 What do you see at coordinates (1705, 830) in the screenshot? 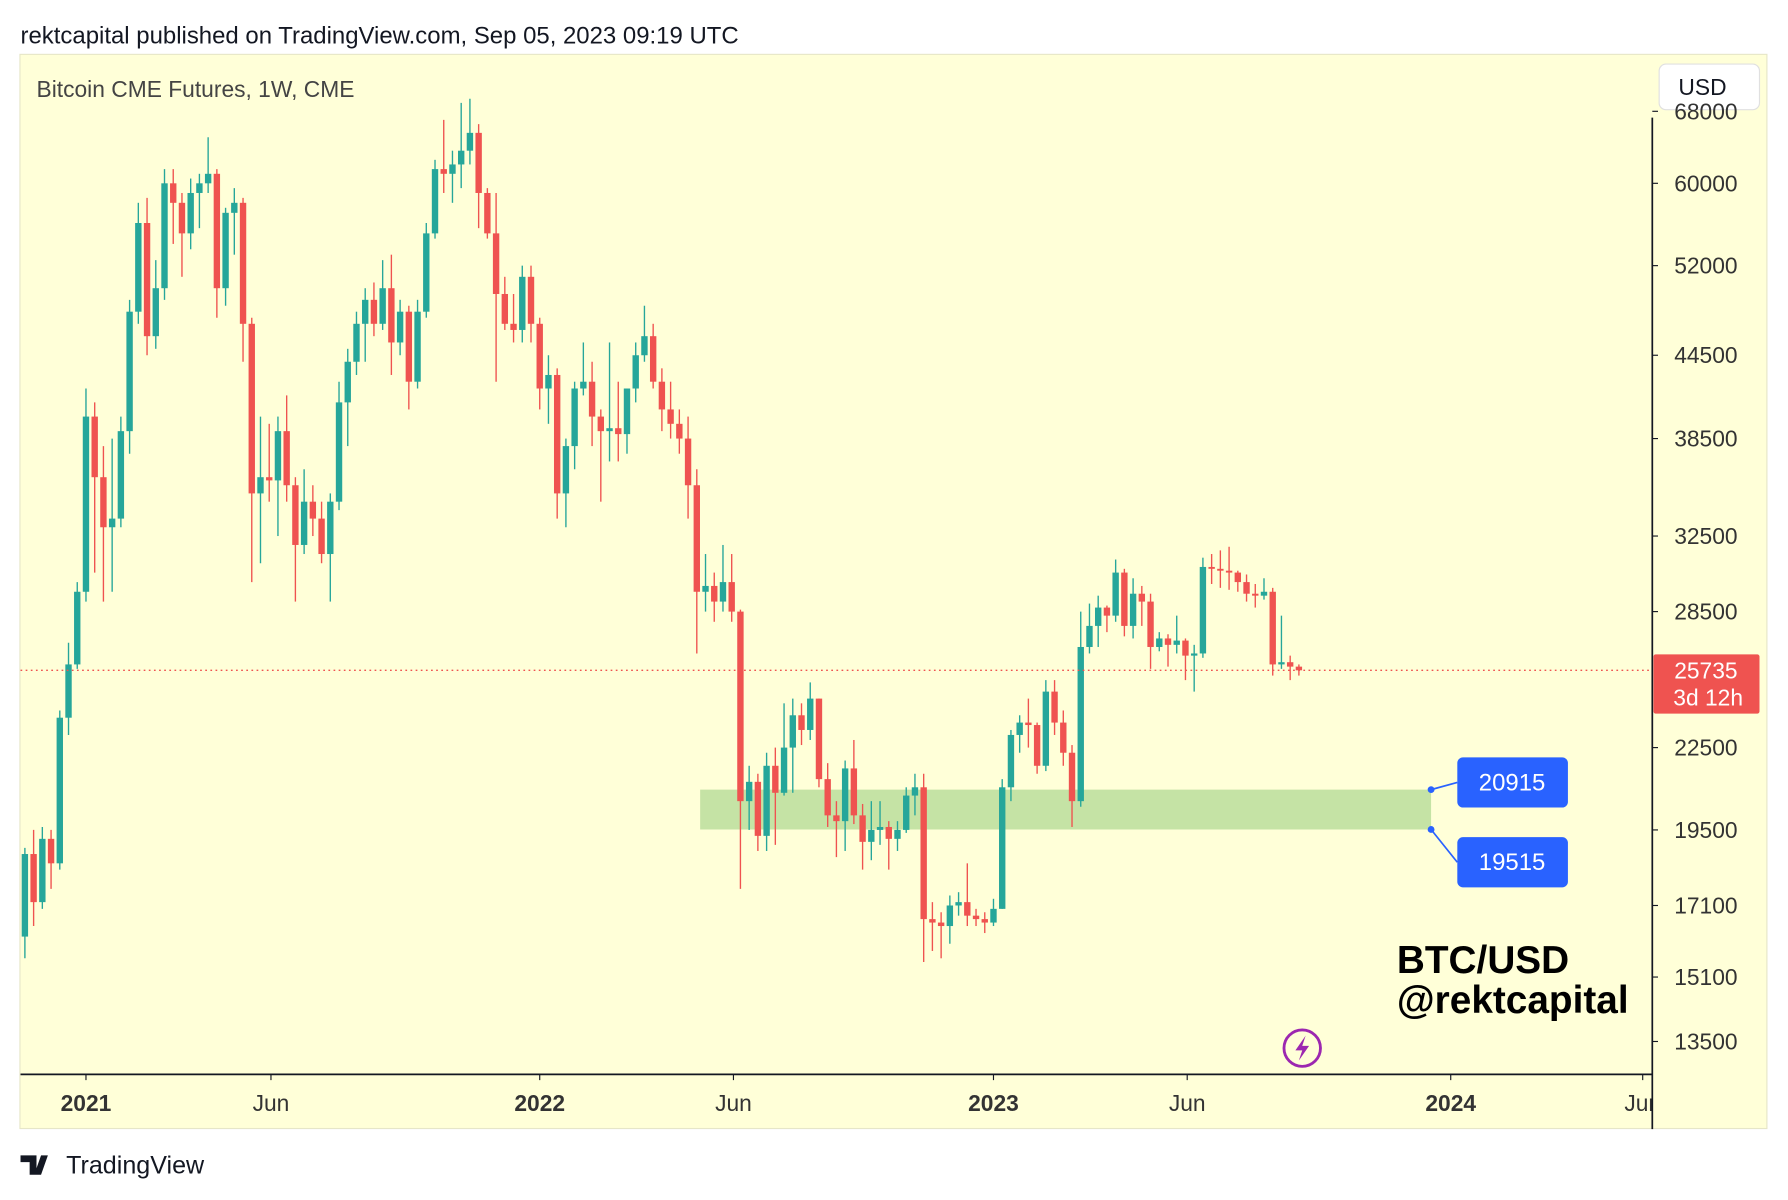
I see `y-tick-label: 19500` at bounding box center [1705, 830].